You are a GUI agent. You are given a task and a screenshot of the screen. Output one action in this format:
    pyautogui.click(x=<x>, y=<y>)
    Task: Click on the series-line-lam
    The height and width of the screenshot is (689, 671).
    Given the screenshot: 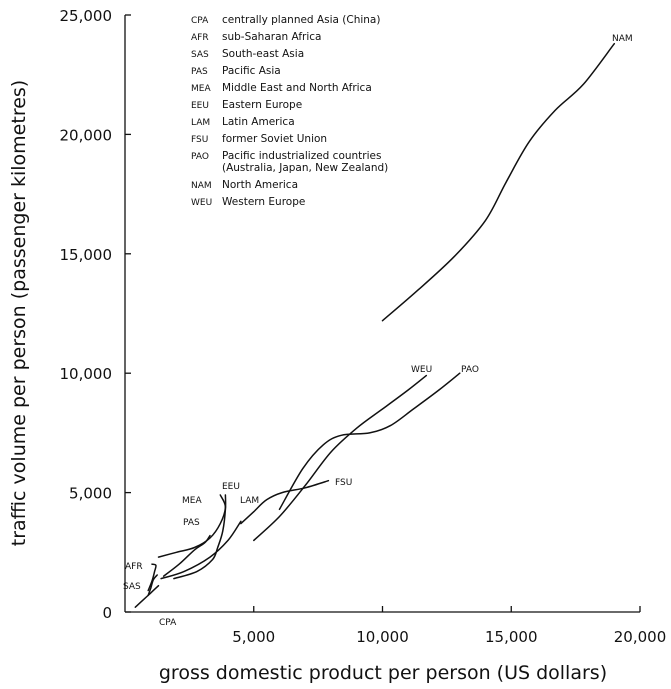 What is the action you would take?
    pyautogui.click(x=201, y=550)
    